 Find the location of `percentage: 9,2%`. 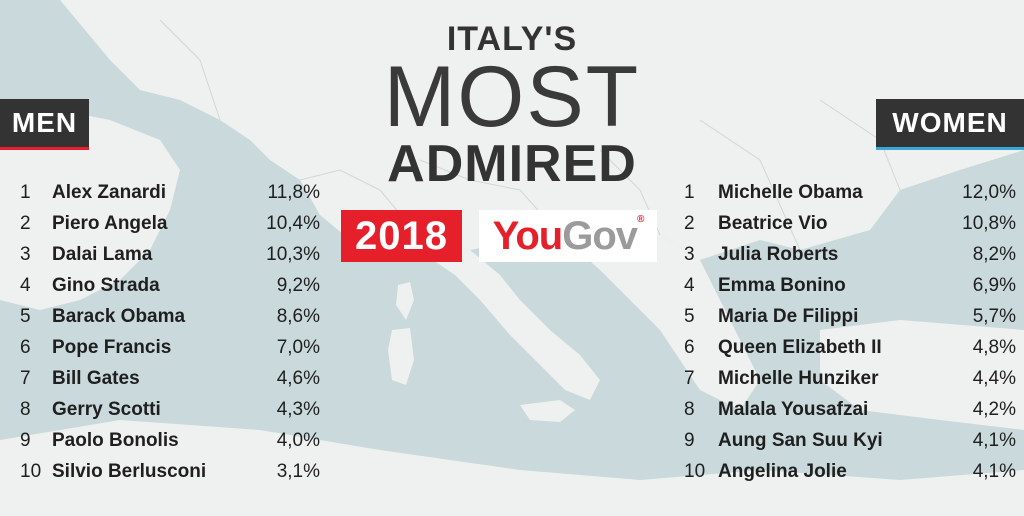

percentage: 9,2% is located at coordinates (298, 285).